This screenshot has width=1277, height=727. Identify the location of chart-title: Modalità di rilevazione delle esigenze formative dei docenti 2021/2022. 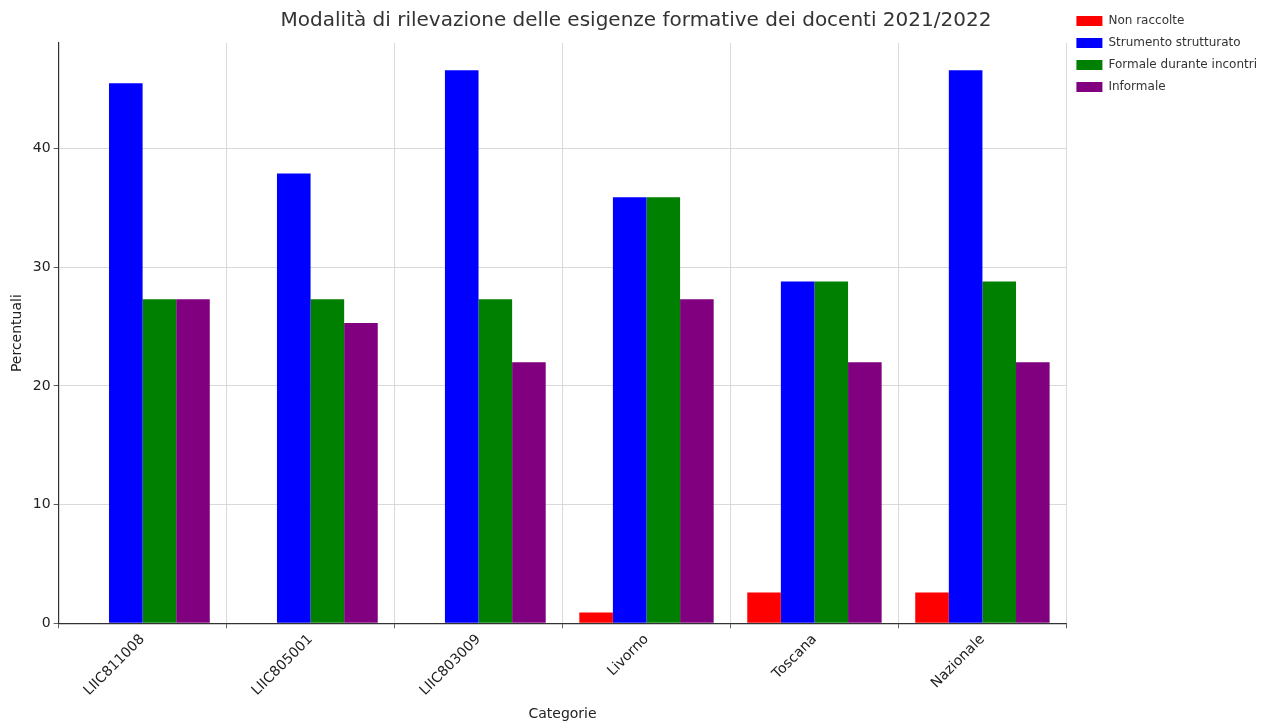
(636, 19).